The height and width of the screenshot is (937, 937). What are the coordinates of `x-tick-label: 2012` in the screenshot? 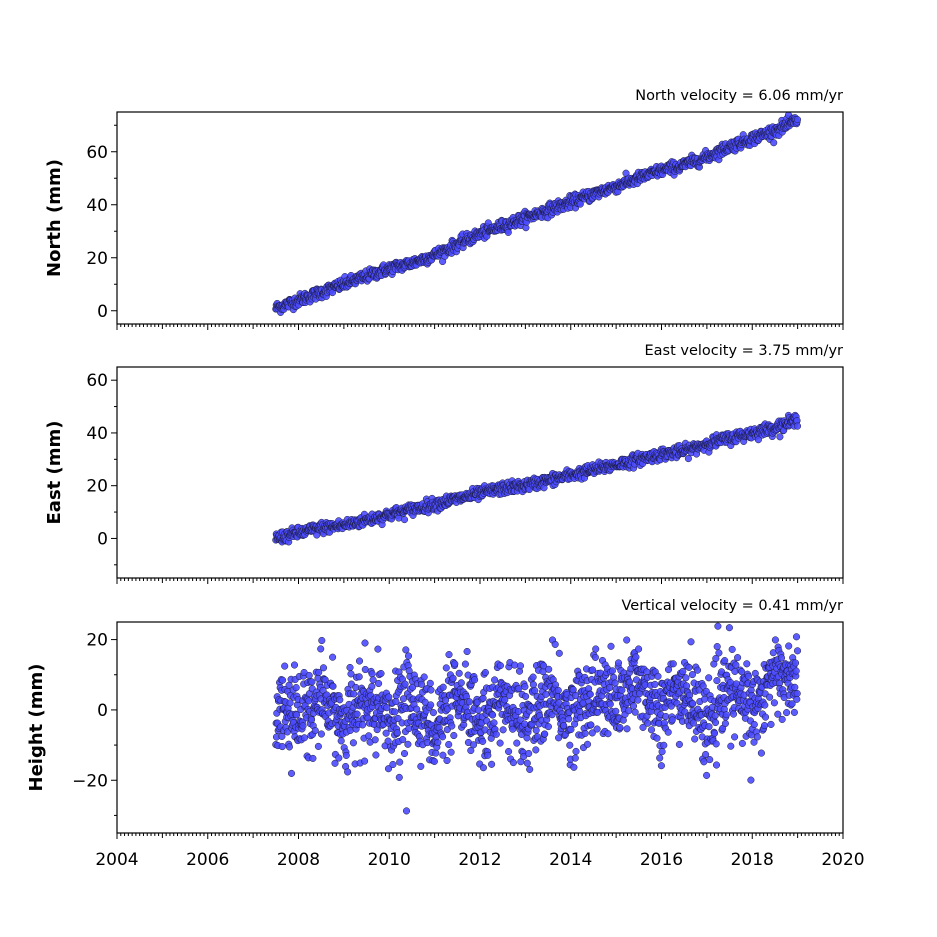 It's located at (479, 860).